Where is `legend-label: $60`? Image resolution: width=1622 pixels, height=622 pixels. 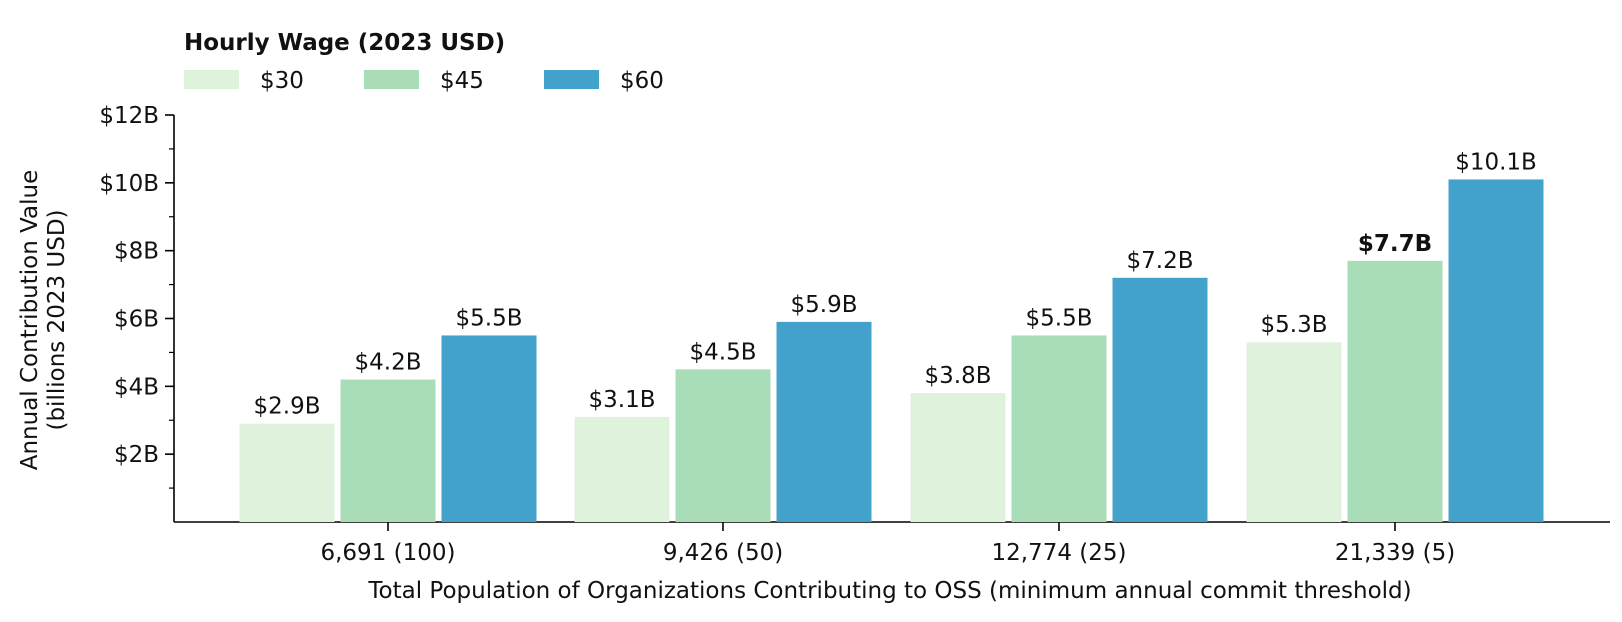
legend-label: $60 is located at coordinates (642, 81).